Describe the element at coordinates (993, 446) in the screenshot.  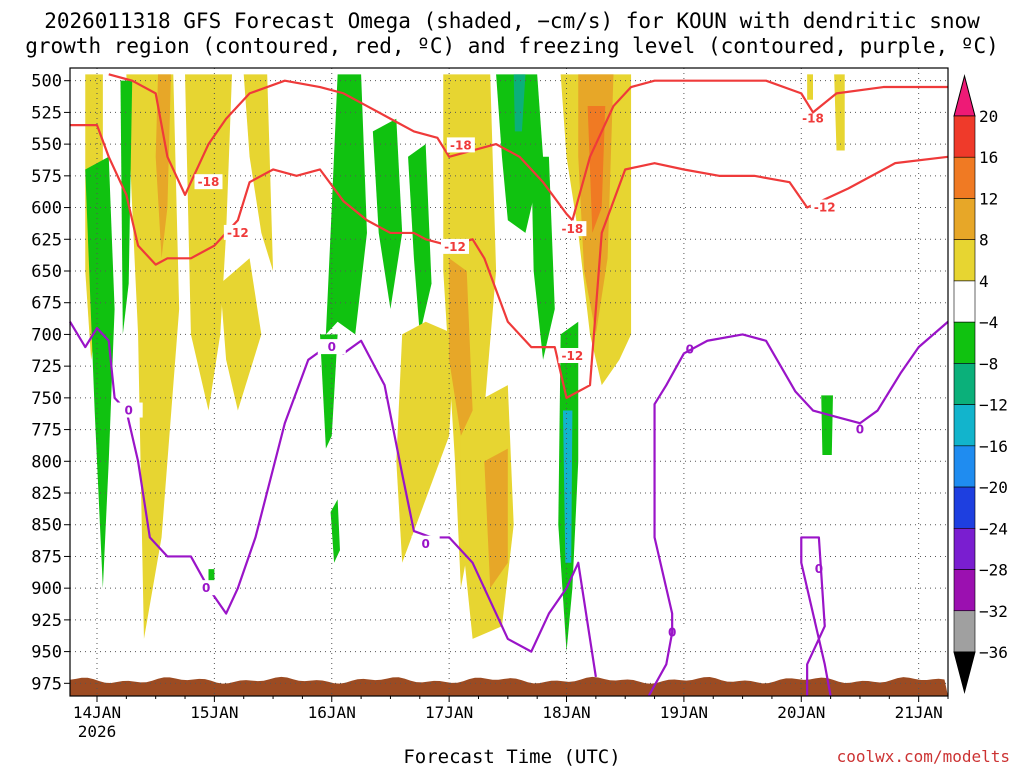
I see `colorbar-label-8: −16` at that location.